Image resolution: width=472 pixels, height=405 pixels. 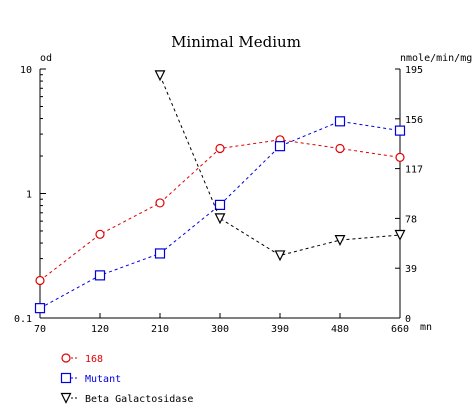 I want to click on x-tick-label: 70, so click(x=40, y=329).